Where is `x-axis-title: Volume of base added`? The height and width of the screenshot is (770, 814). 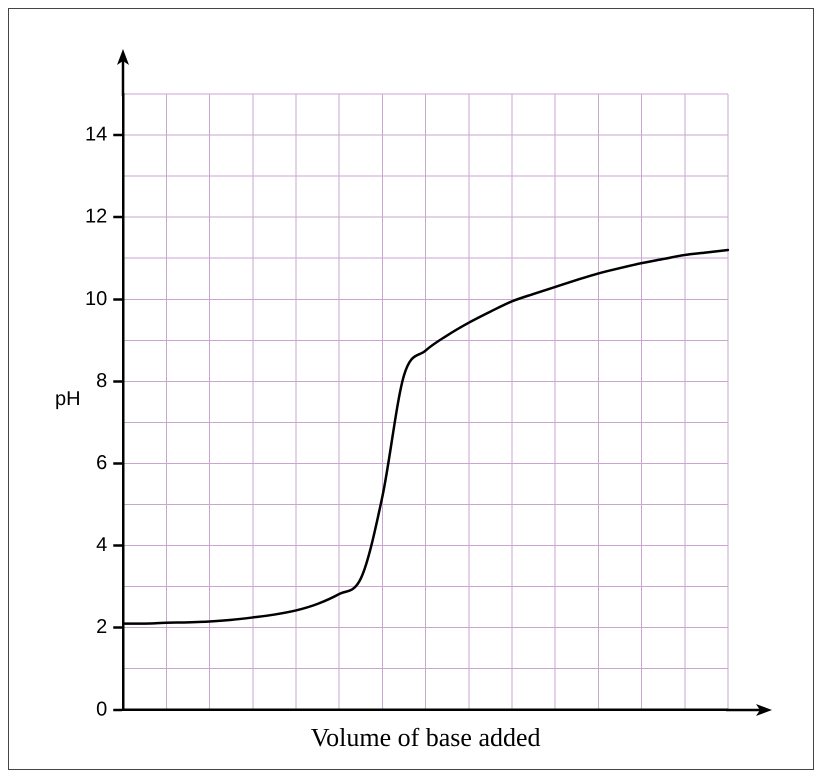 x-axis-title: Volume of base added is located at coordinates (425, 737).